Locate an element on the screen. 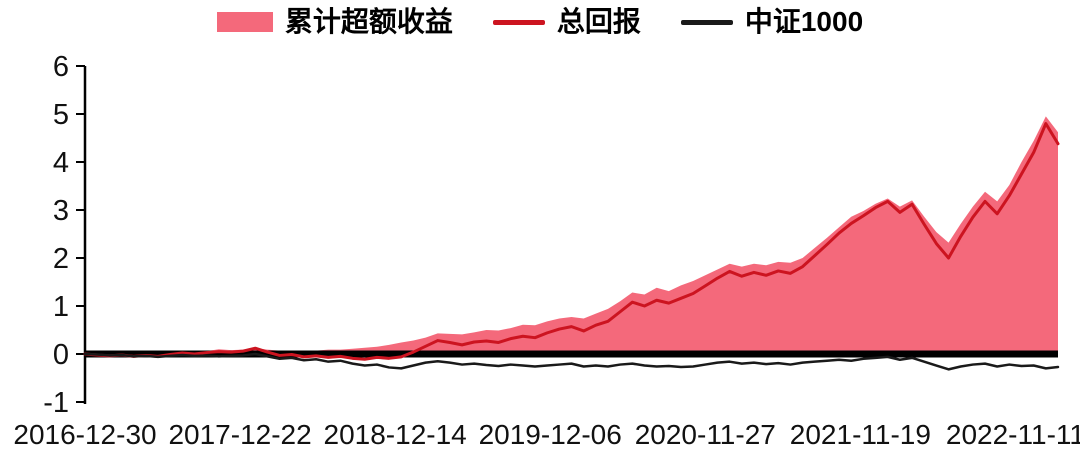  legend-item-cumulative-excess-return: 累计超额收益 is located at coordinates (334, 21).